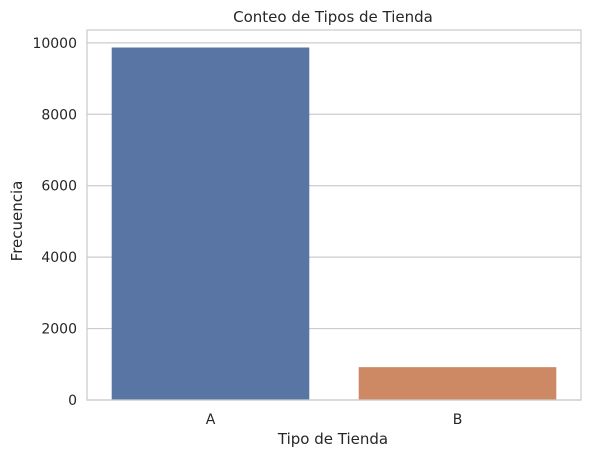 The image size is (592, 461). I want to click on y-tick-label: 10000, so click(54, 44).